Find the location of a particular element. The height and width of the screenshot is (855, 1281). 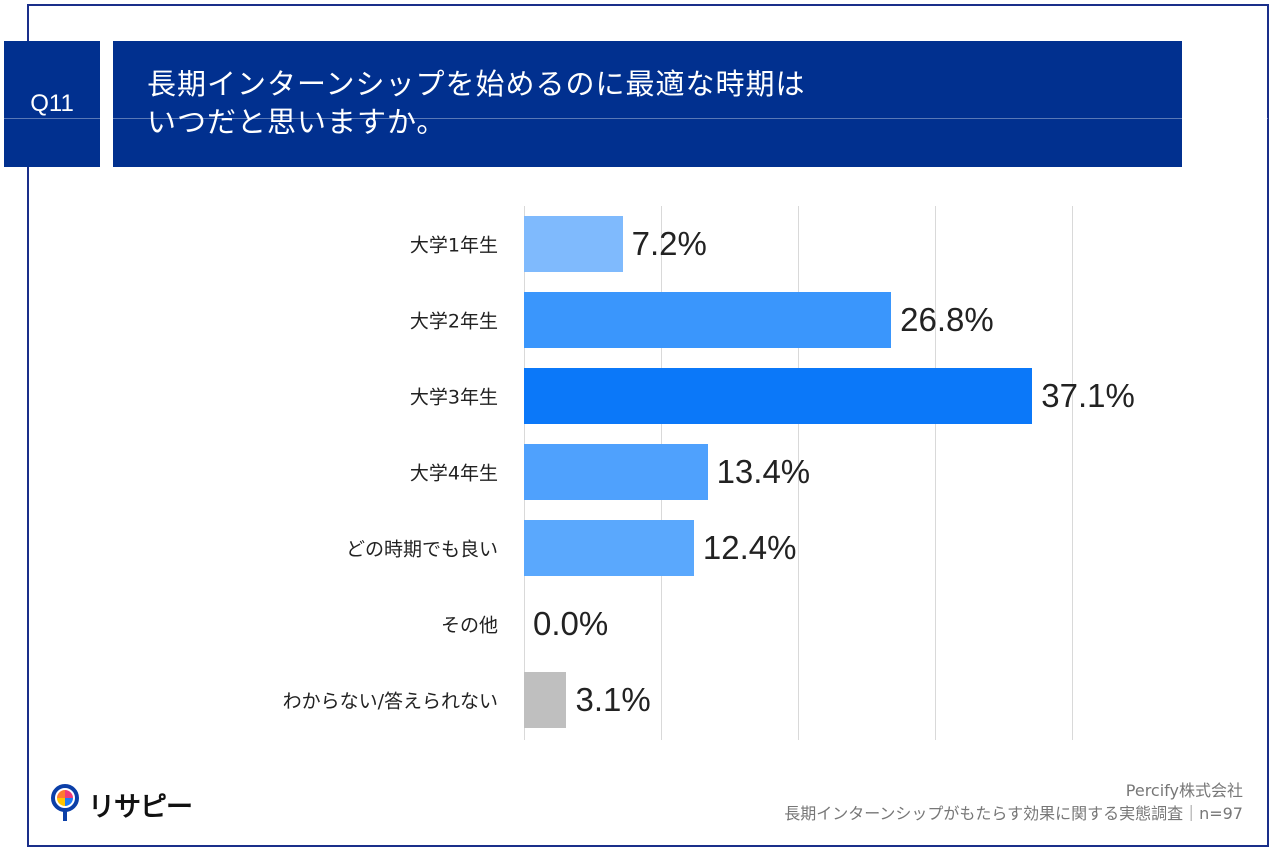

question-number-badge: Q11 is located at coordinates (52, 104).